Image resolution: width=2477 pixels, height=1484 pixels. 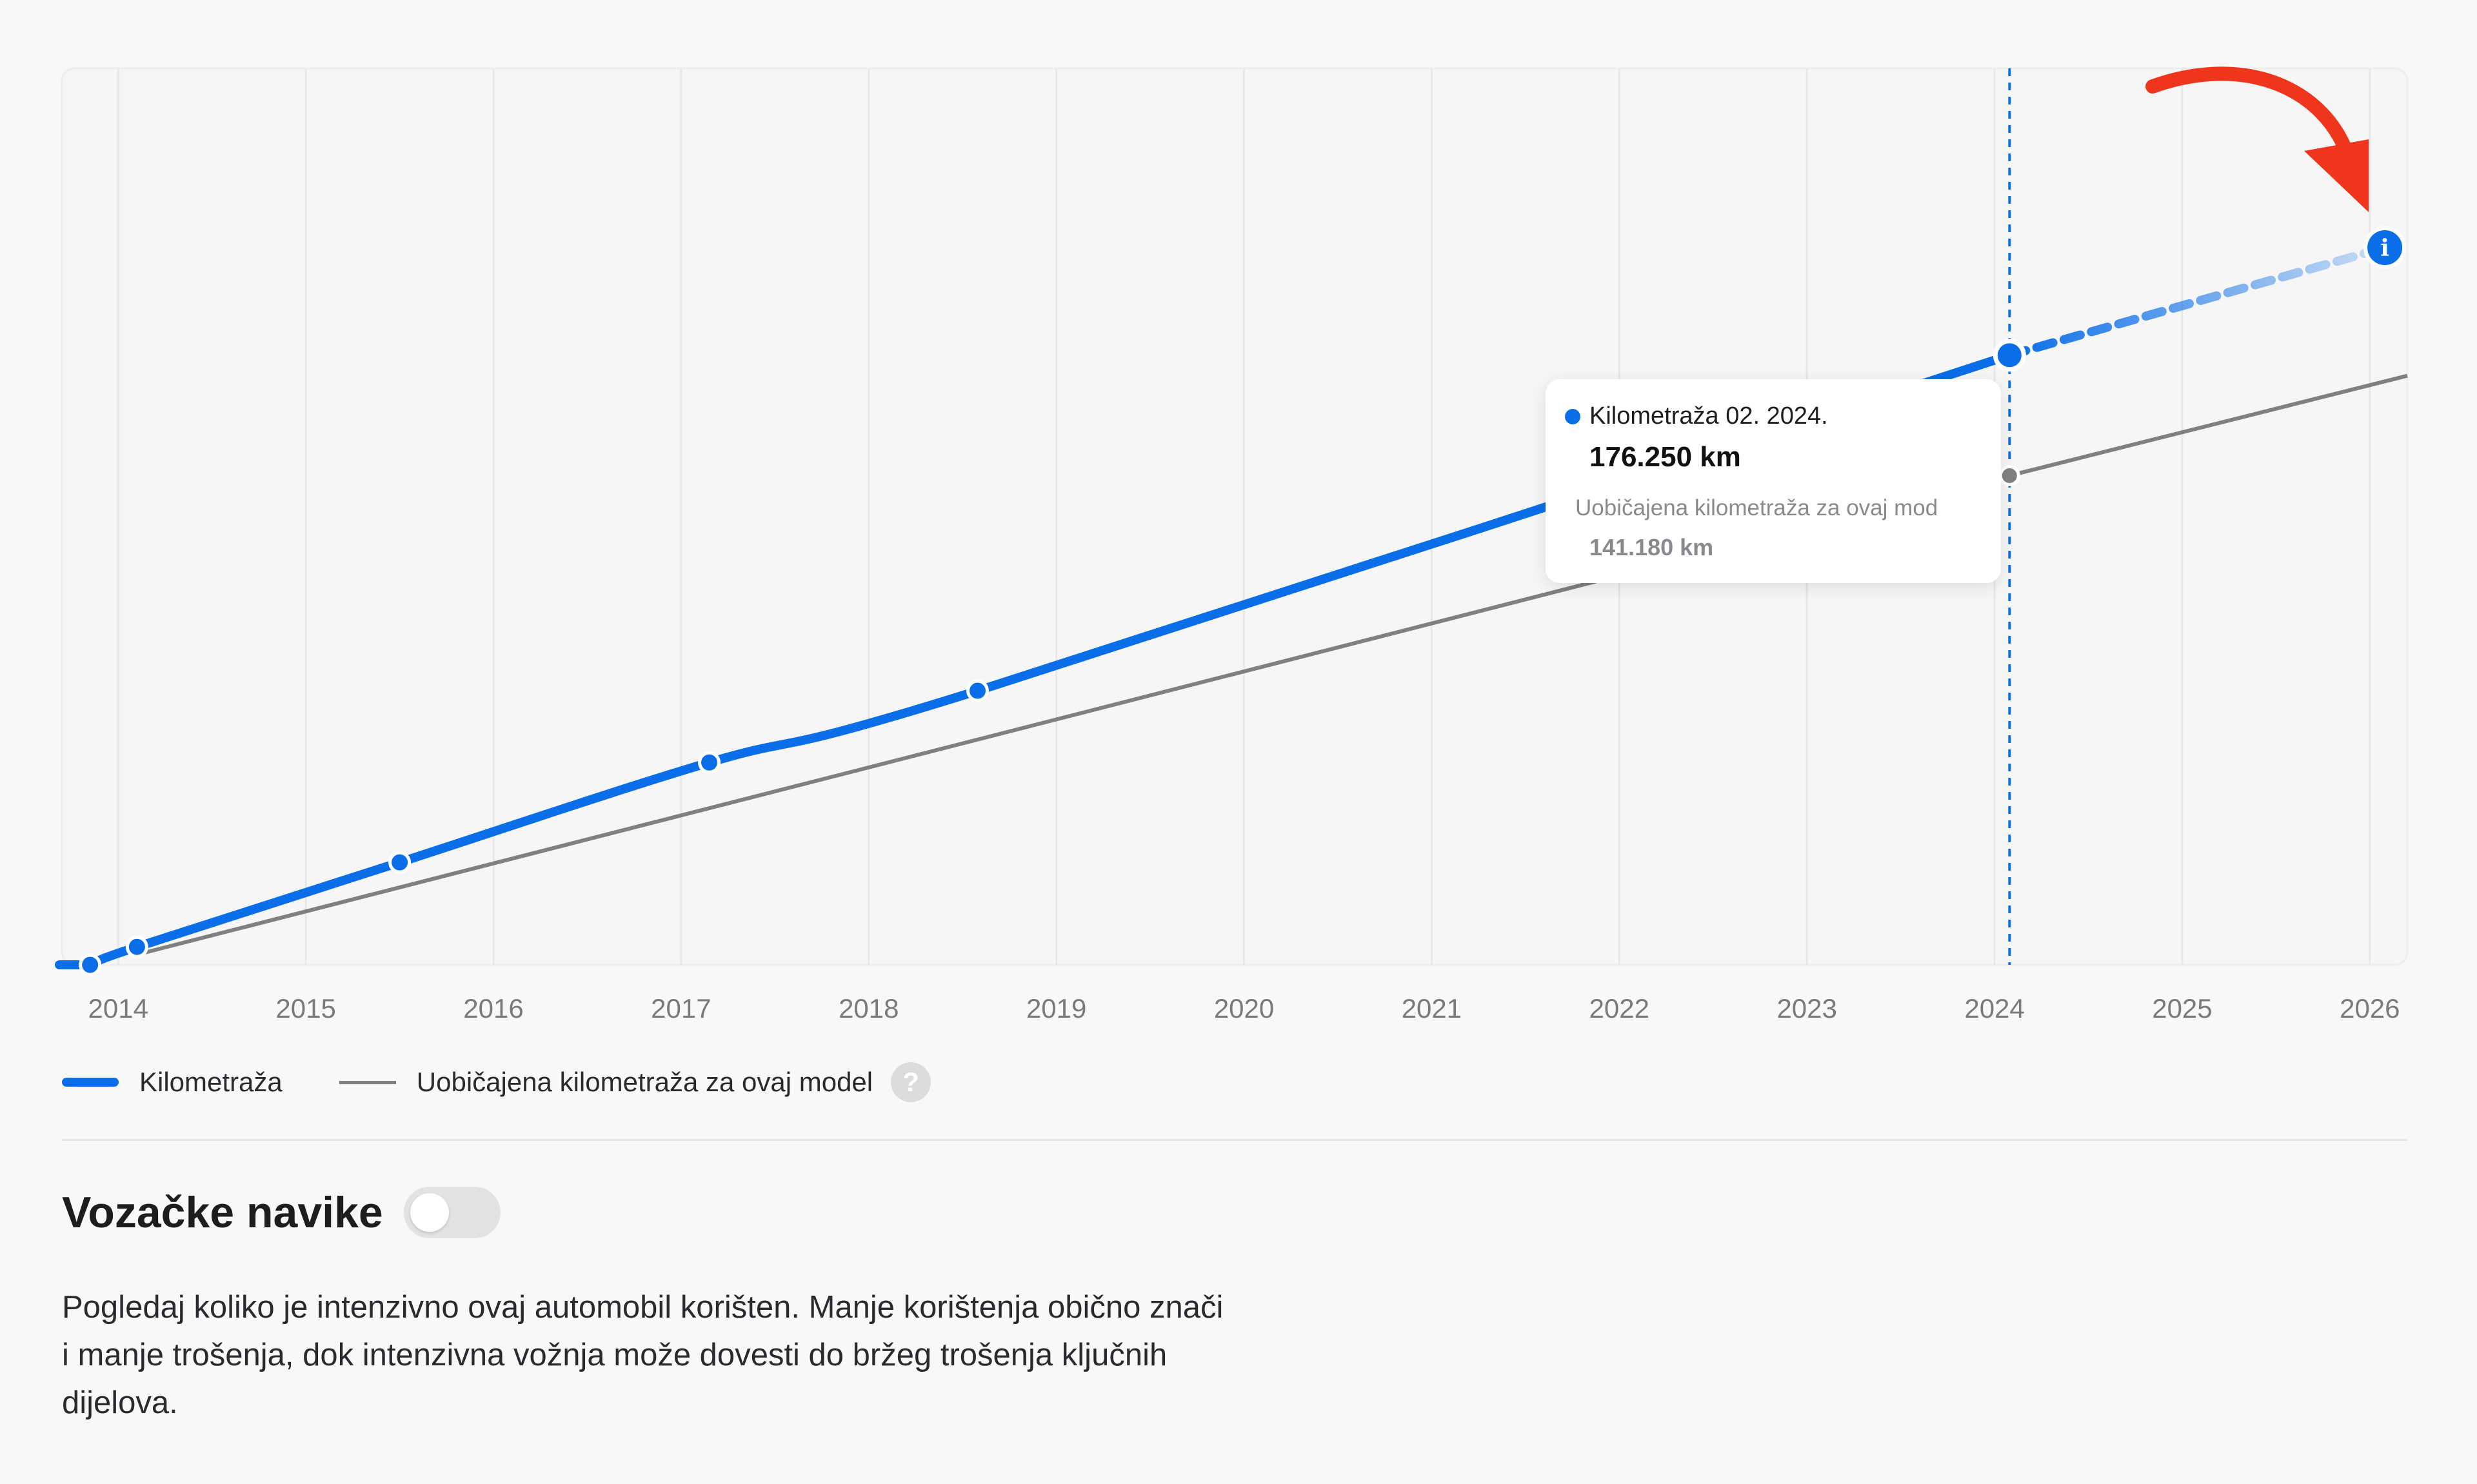 What do you see at coordinates (1619, 1008) in the screenshot?
I see `x-tick-label-2022: 2022` at bounding box center [1619, 1008].